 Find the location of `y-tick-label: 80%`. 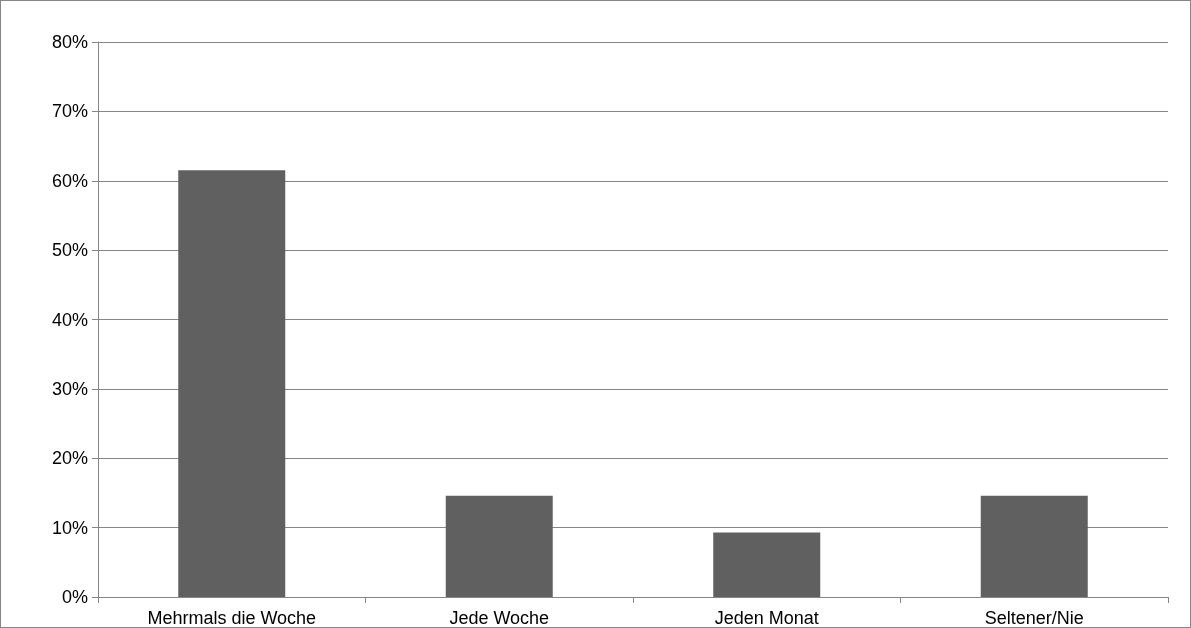

y-tick-label: 80% is located at coordinates (69, 42).